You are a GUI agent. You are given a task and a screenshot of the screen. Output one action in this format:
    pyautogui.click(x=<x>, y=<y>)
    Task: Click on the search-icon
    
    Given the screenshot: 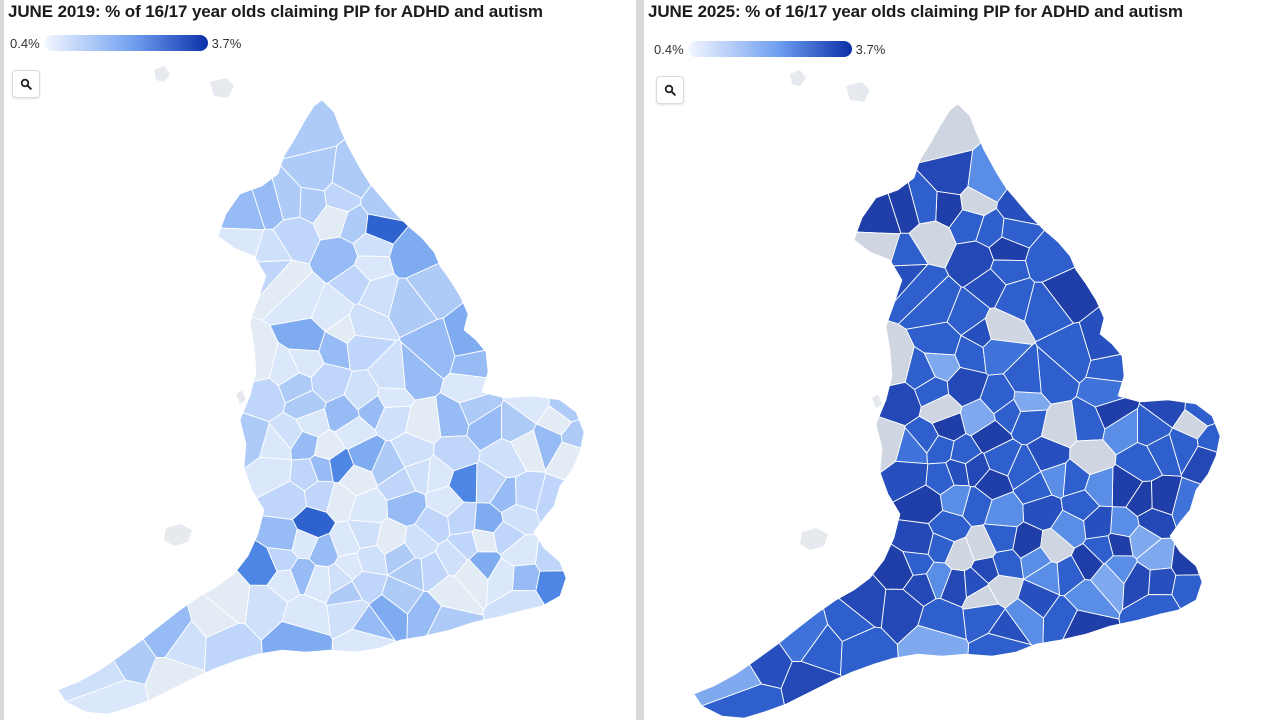 What is the action you would take?
    pyautogui.click(x=26, y=84)
    